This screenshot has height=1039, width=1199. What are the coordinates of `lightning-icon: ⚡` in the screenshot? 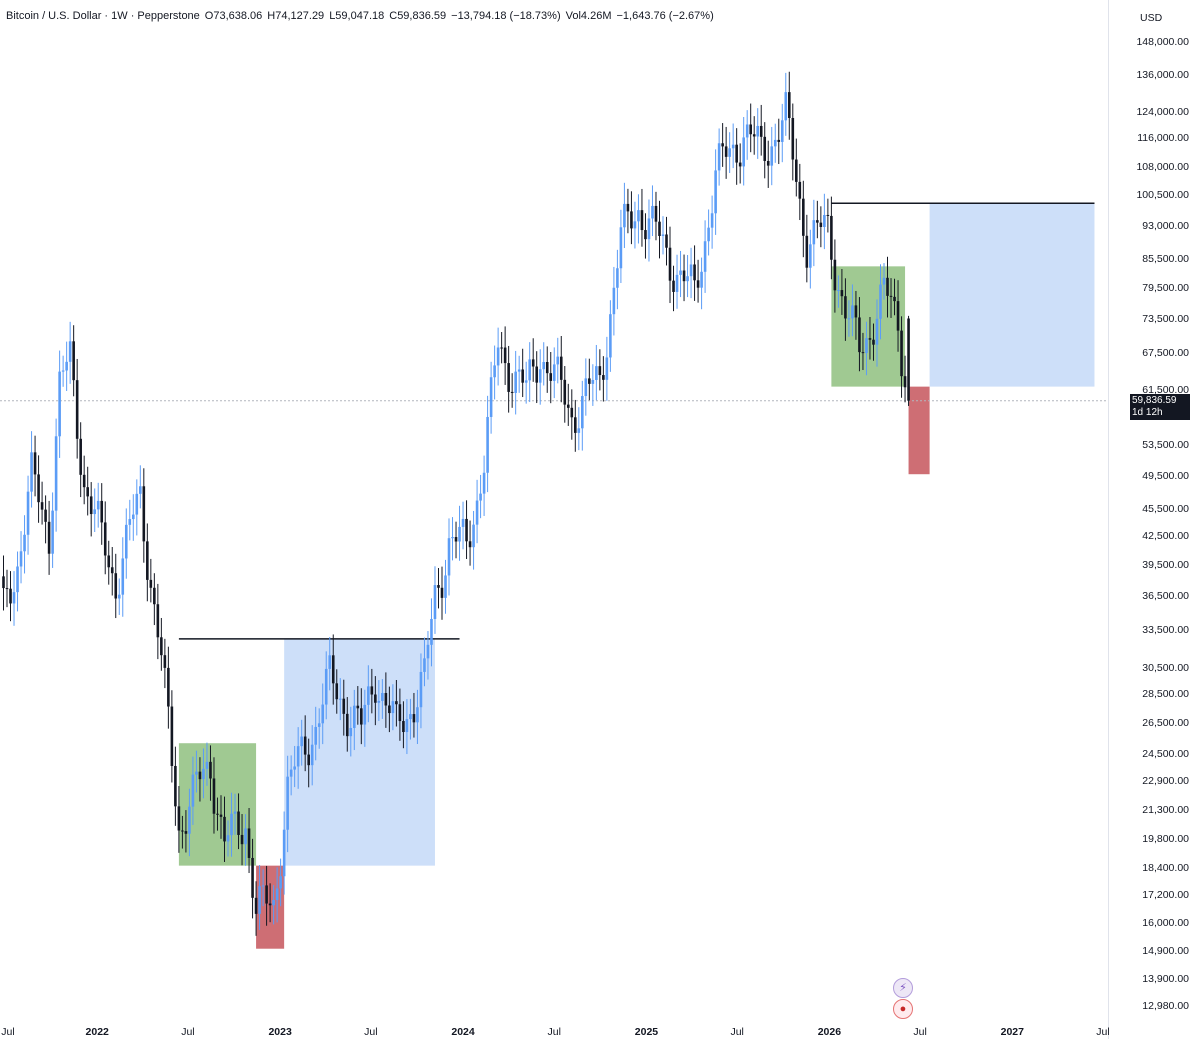 It's located at (903, 988).